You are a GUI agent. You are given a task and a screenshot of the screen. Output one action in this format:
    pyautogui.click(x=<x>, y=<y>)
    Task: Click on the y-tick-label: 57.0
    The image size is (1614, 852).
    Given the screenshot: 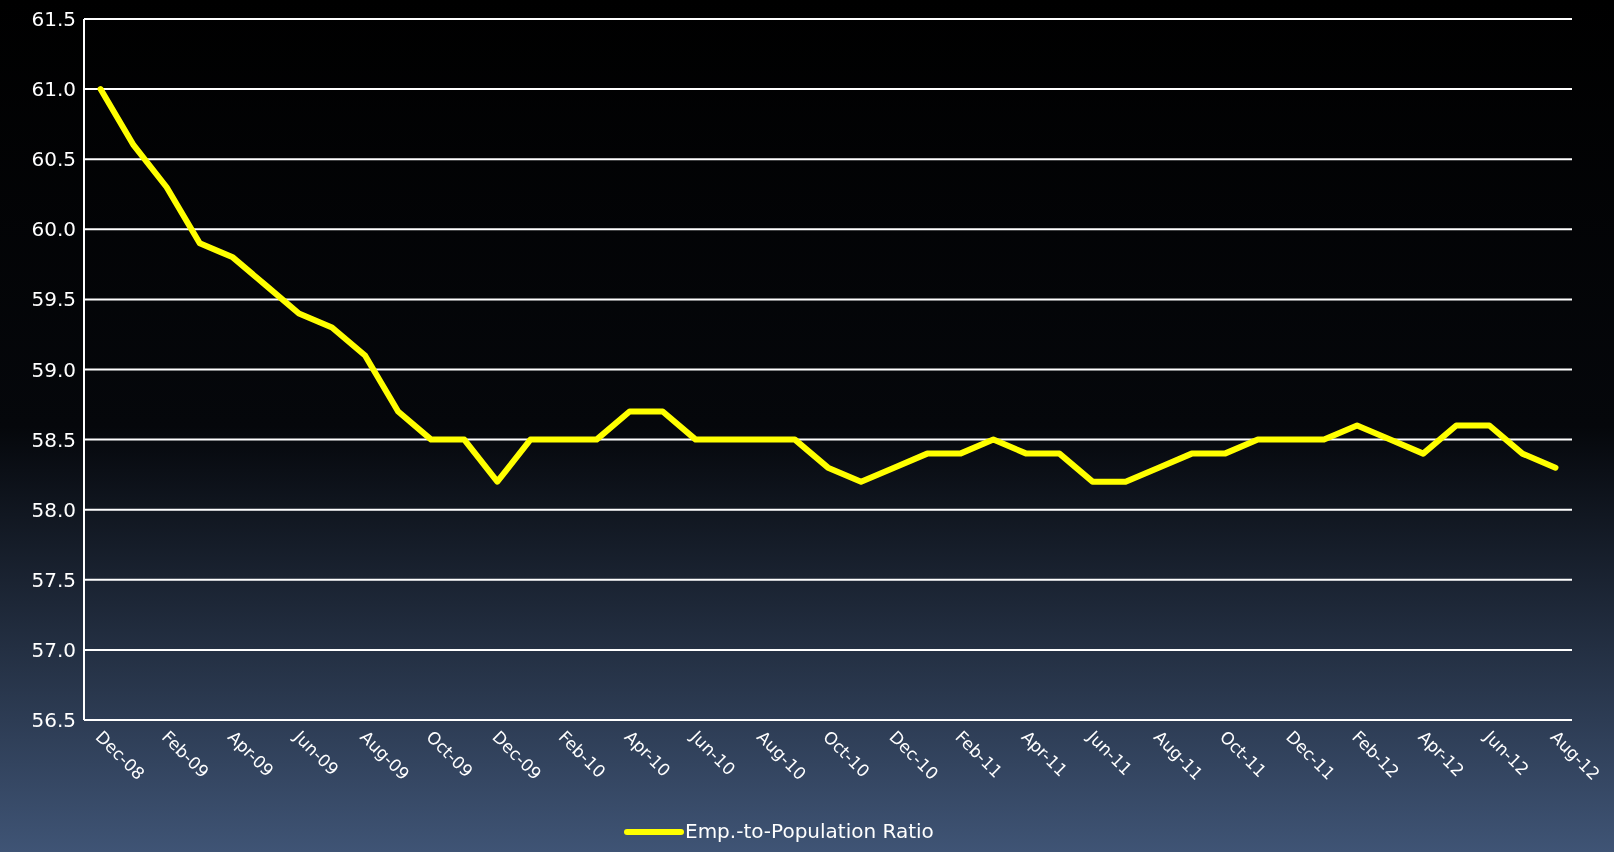 What is the action you would take?
    pyautogui.click(x=53, y=649)
    